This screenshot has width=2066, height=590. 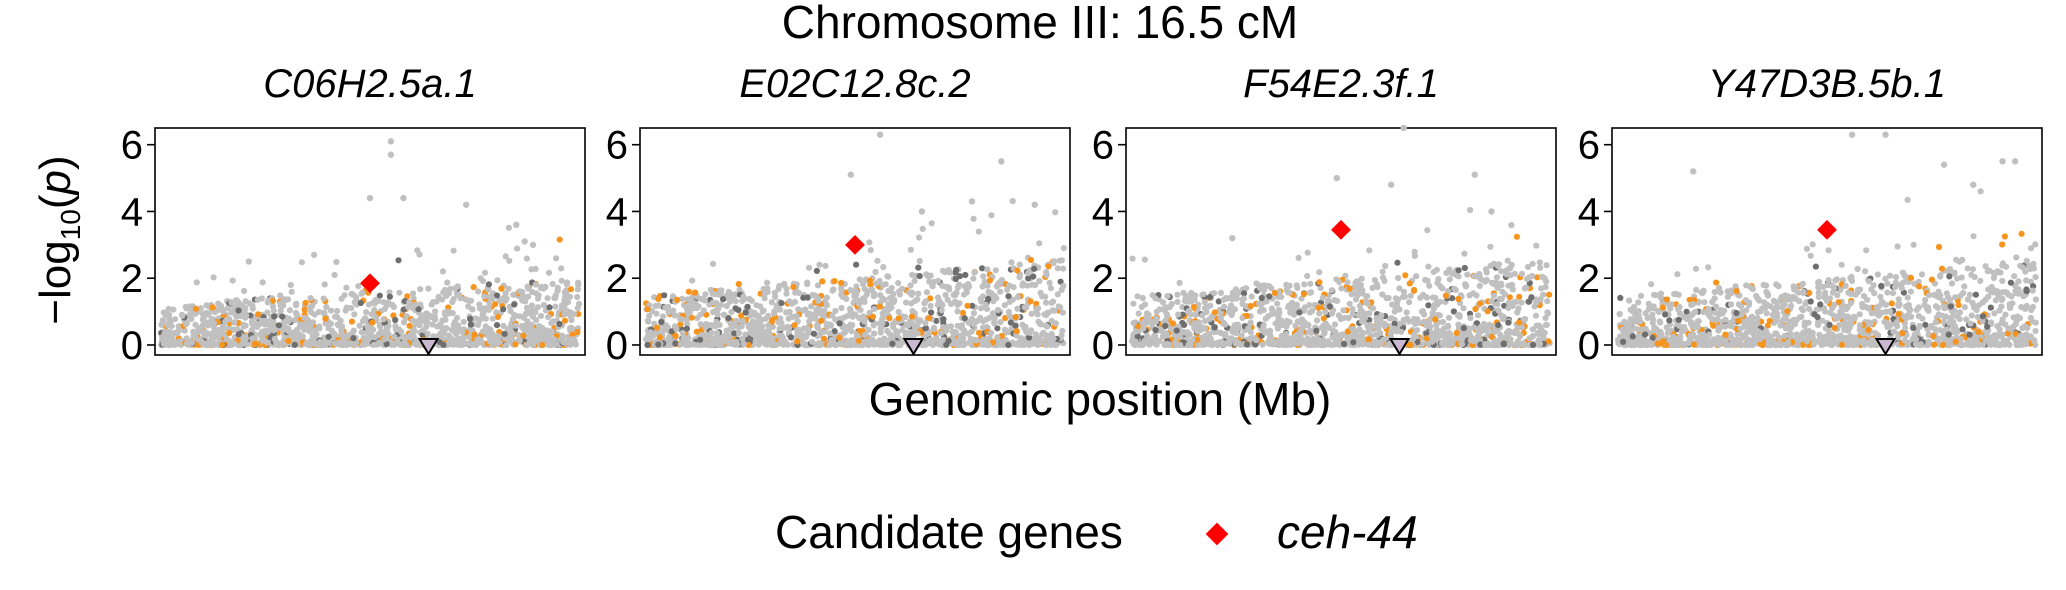 I want to click on y-label-paren-close: ), so click(x=55, y=162).